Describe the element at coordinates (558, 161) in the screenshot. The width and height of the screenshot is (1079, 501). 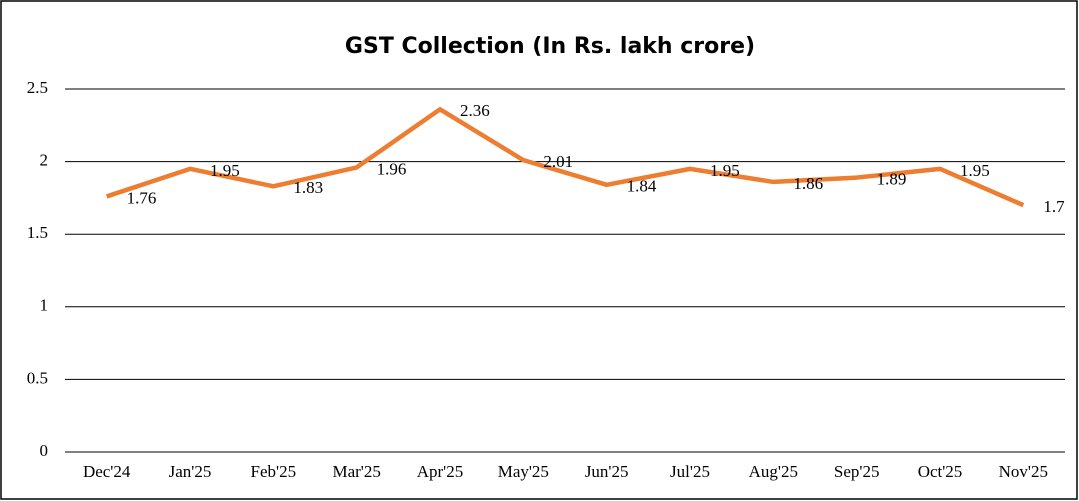
I see `data-label: 2.01` at that location.